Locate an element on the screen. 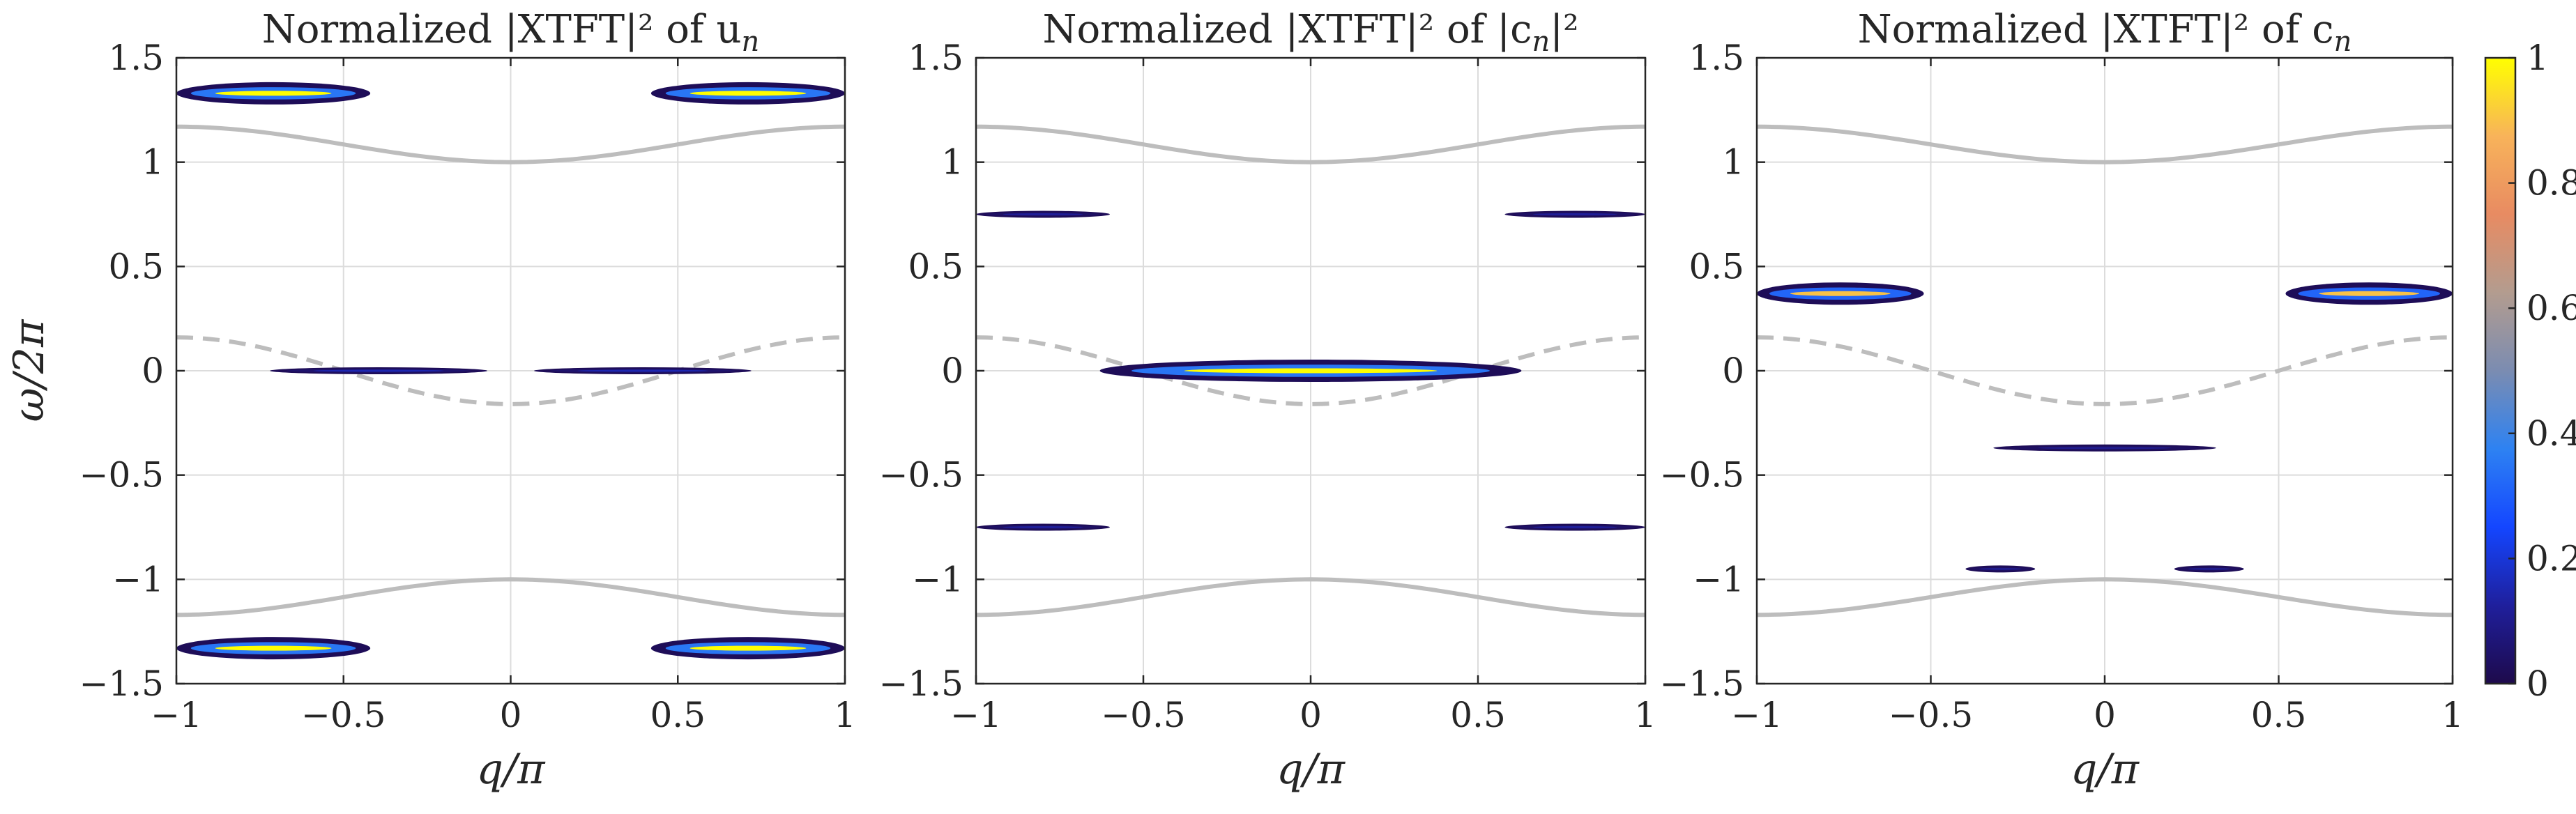  colorbar-tick-label: 1 is located at coordinates (2538, 58).